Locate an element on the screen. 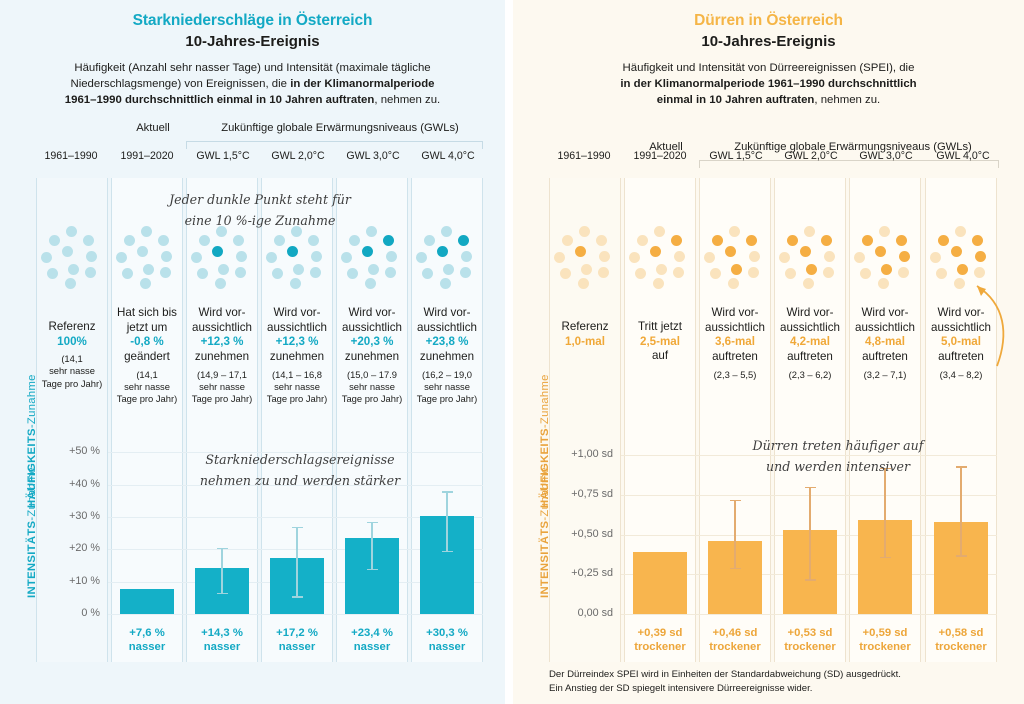  freq-lead: Hat sich bis jetzt um is located at coordinates (147, 320).